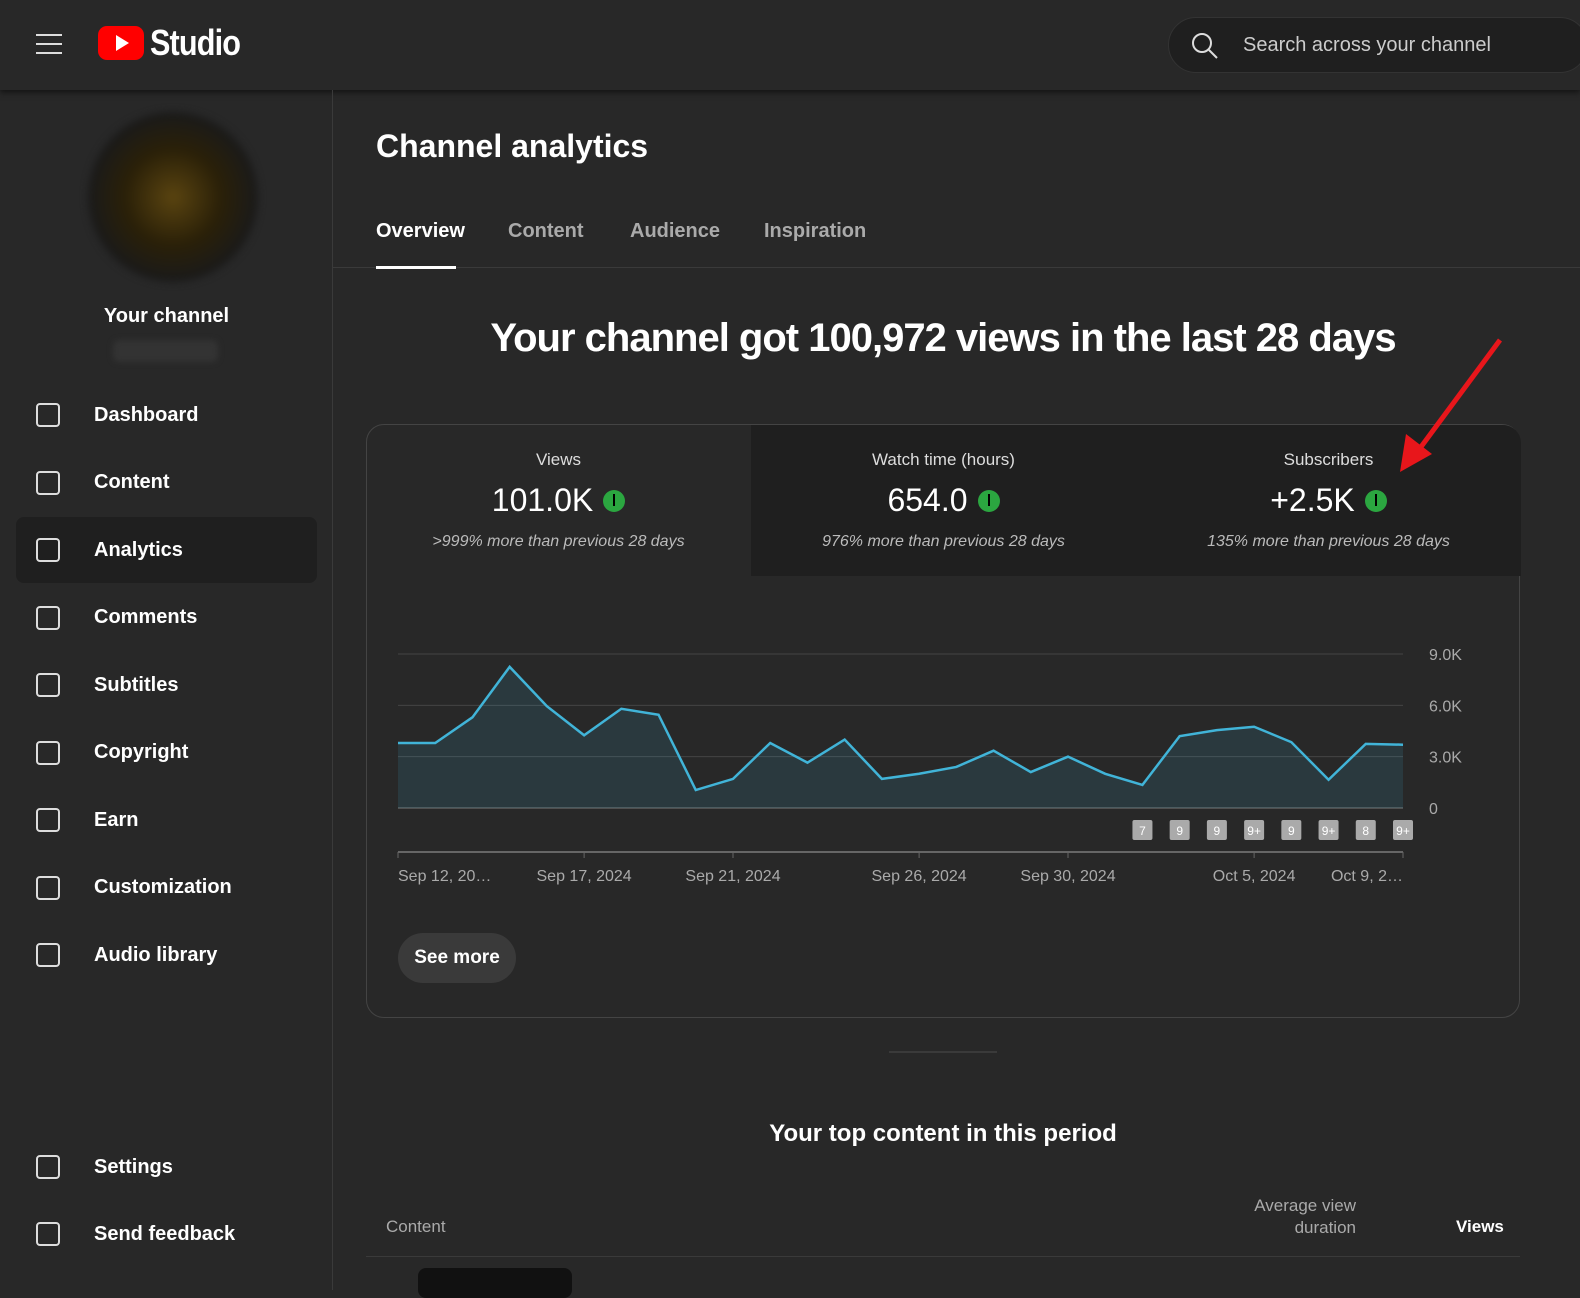 The height and width of the screenshot is (1298, 1580). I want to click on search-icon, so click(1205, 46).